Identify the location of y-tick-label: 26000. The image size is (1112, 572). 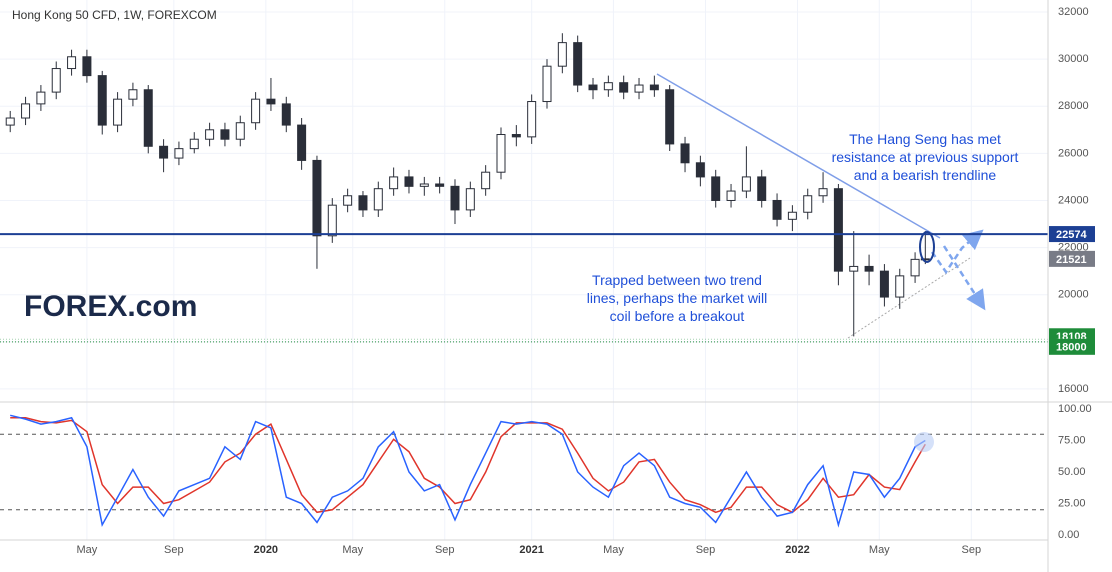
(1073, 153).